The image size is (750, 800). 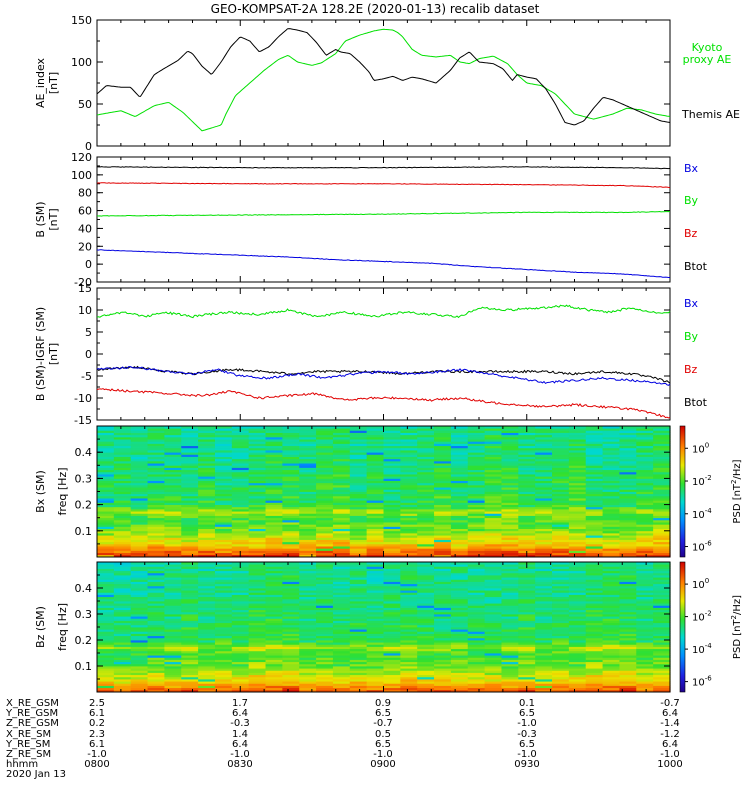 I want to click on y-tick-label: 0.3, so click(x=84, y=478).